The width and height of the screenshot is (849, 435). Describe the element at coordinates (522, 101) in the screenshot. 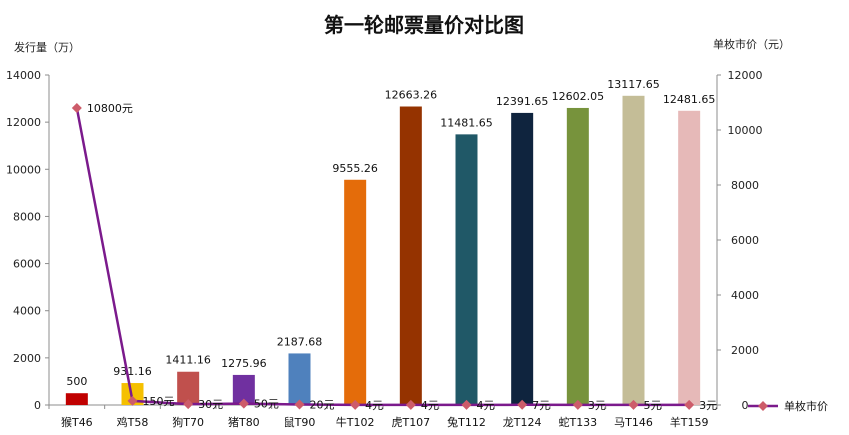

I see `bar-value-label: 12391.65` at that location.